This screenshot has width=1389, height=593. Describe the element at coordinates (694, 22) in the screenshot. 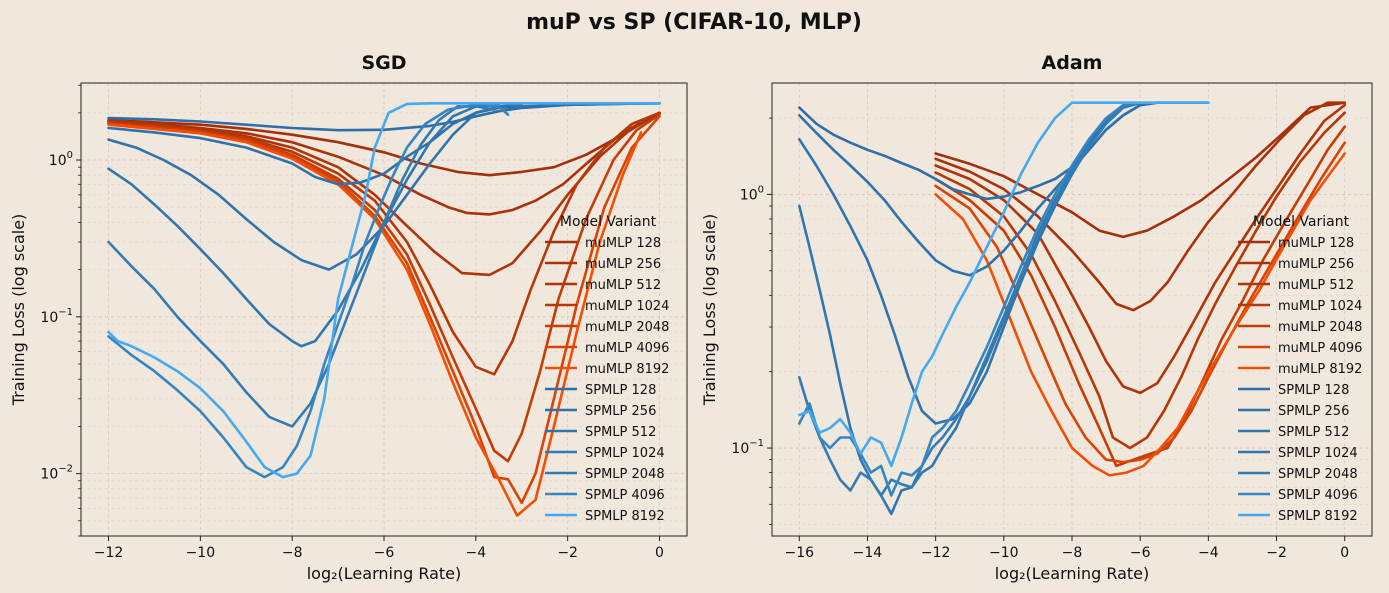

I see `figure-title: muP vs SP (CIFAR-10, MLP)` at that location.